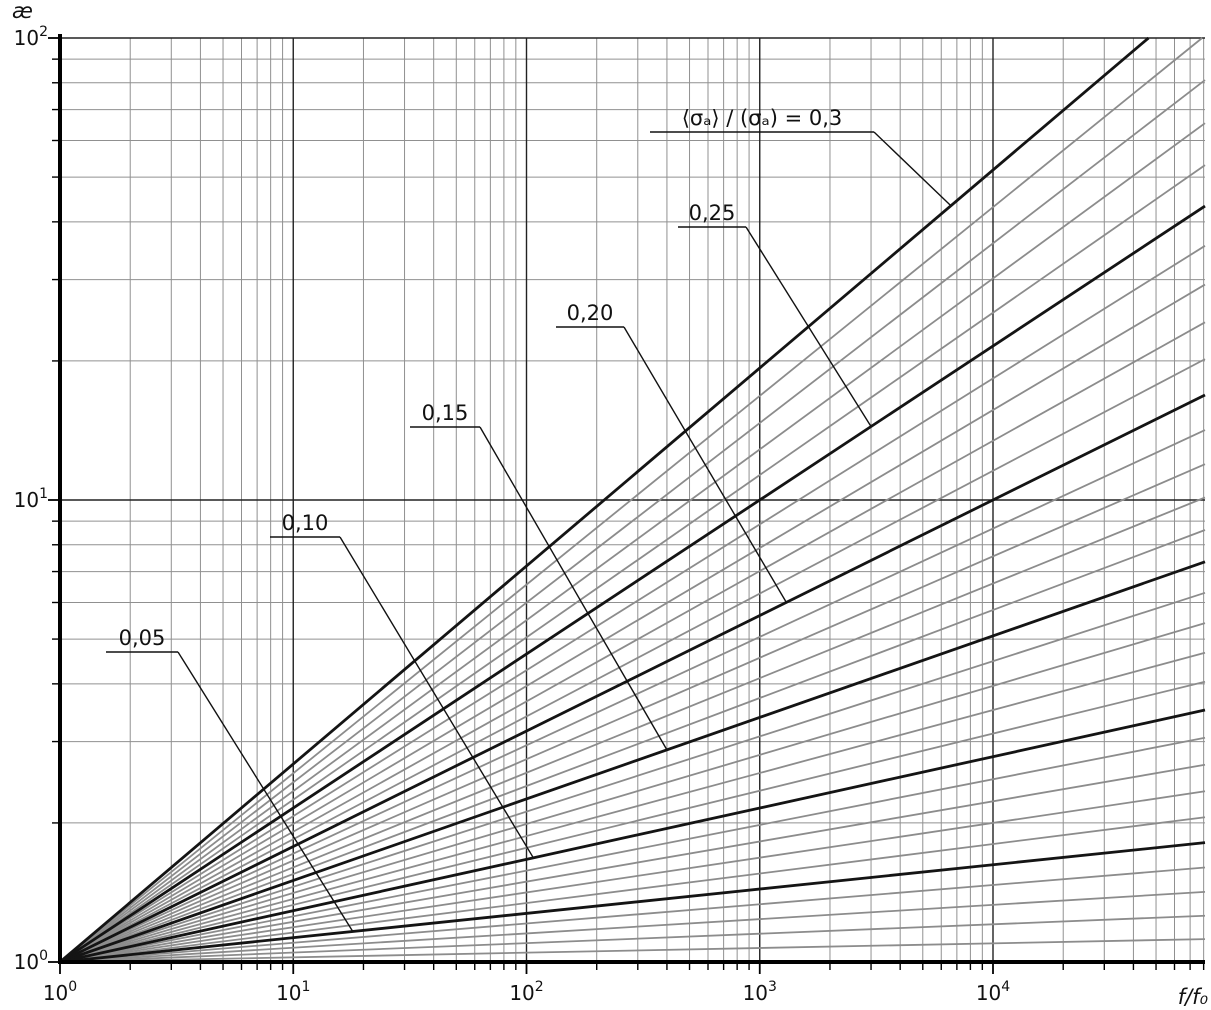  I want to click on x-tick-label: 10², so click(526, 992).